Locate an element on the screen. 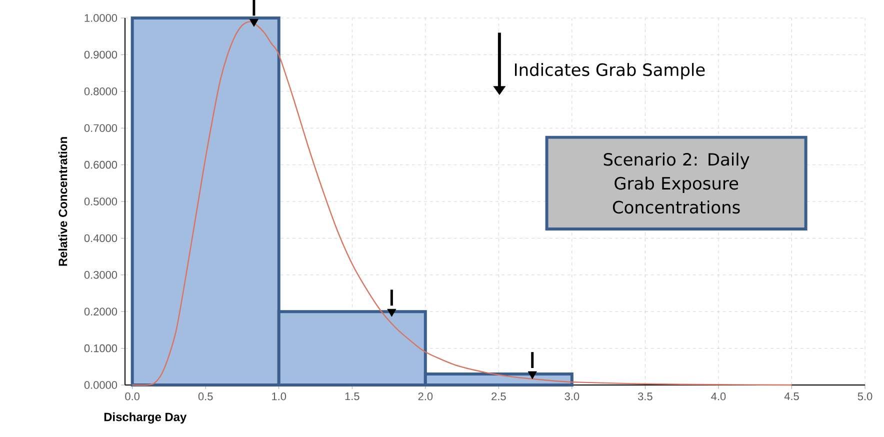 The width and height of the screenshot is (884, 437). y-tick-label: 0.6000 is located at coordinates (101, 164).